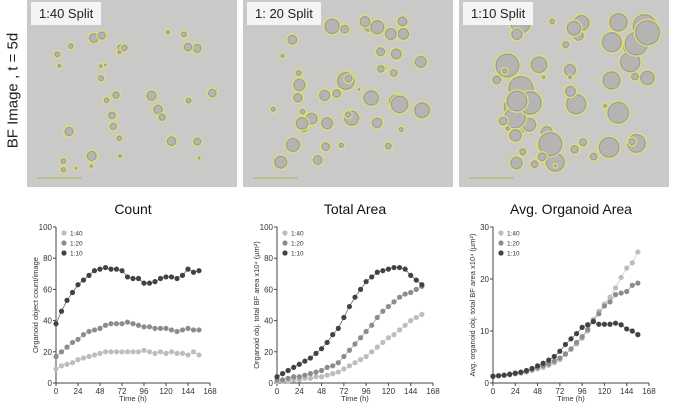 This screenshot has width=673, height=411. I want to click on y-tick-label: 40, so click(47, 321).